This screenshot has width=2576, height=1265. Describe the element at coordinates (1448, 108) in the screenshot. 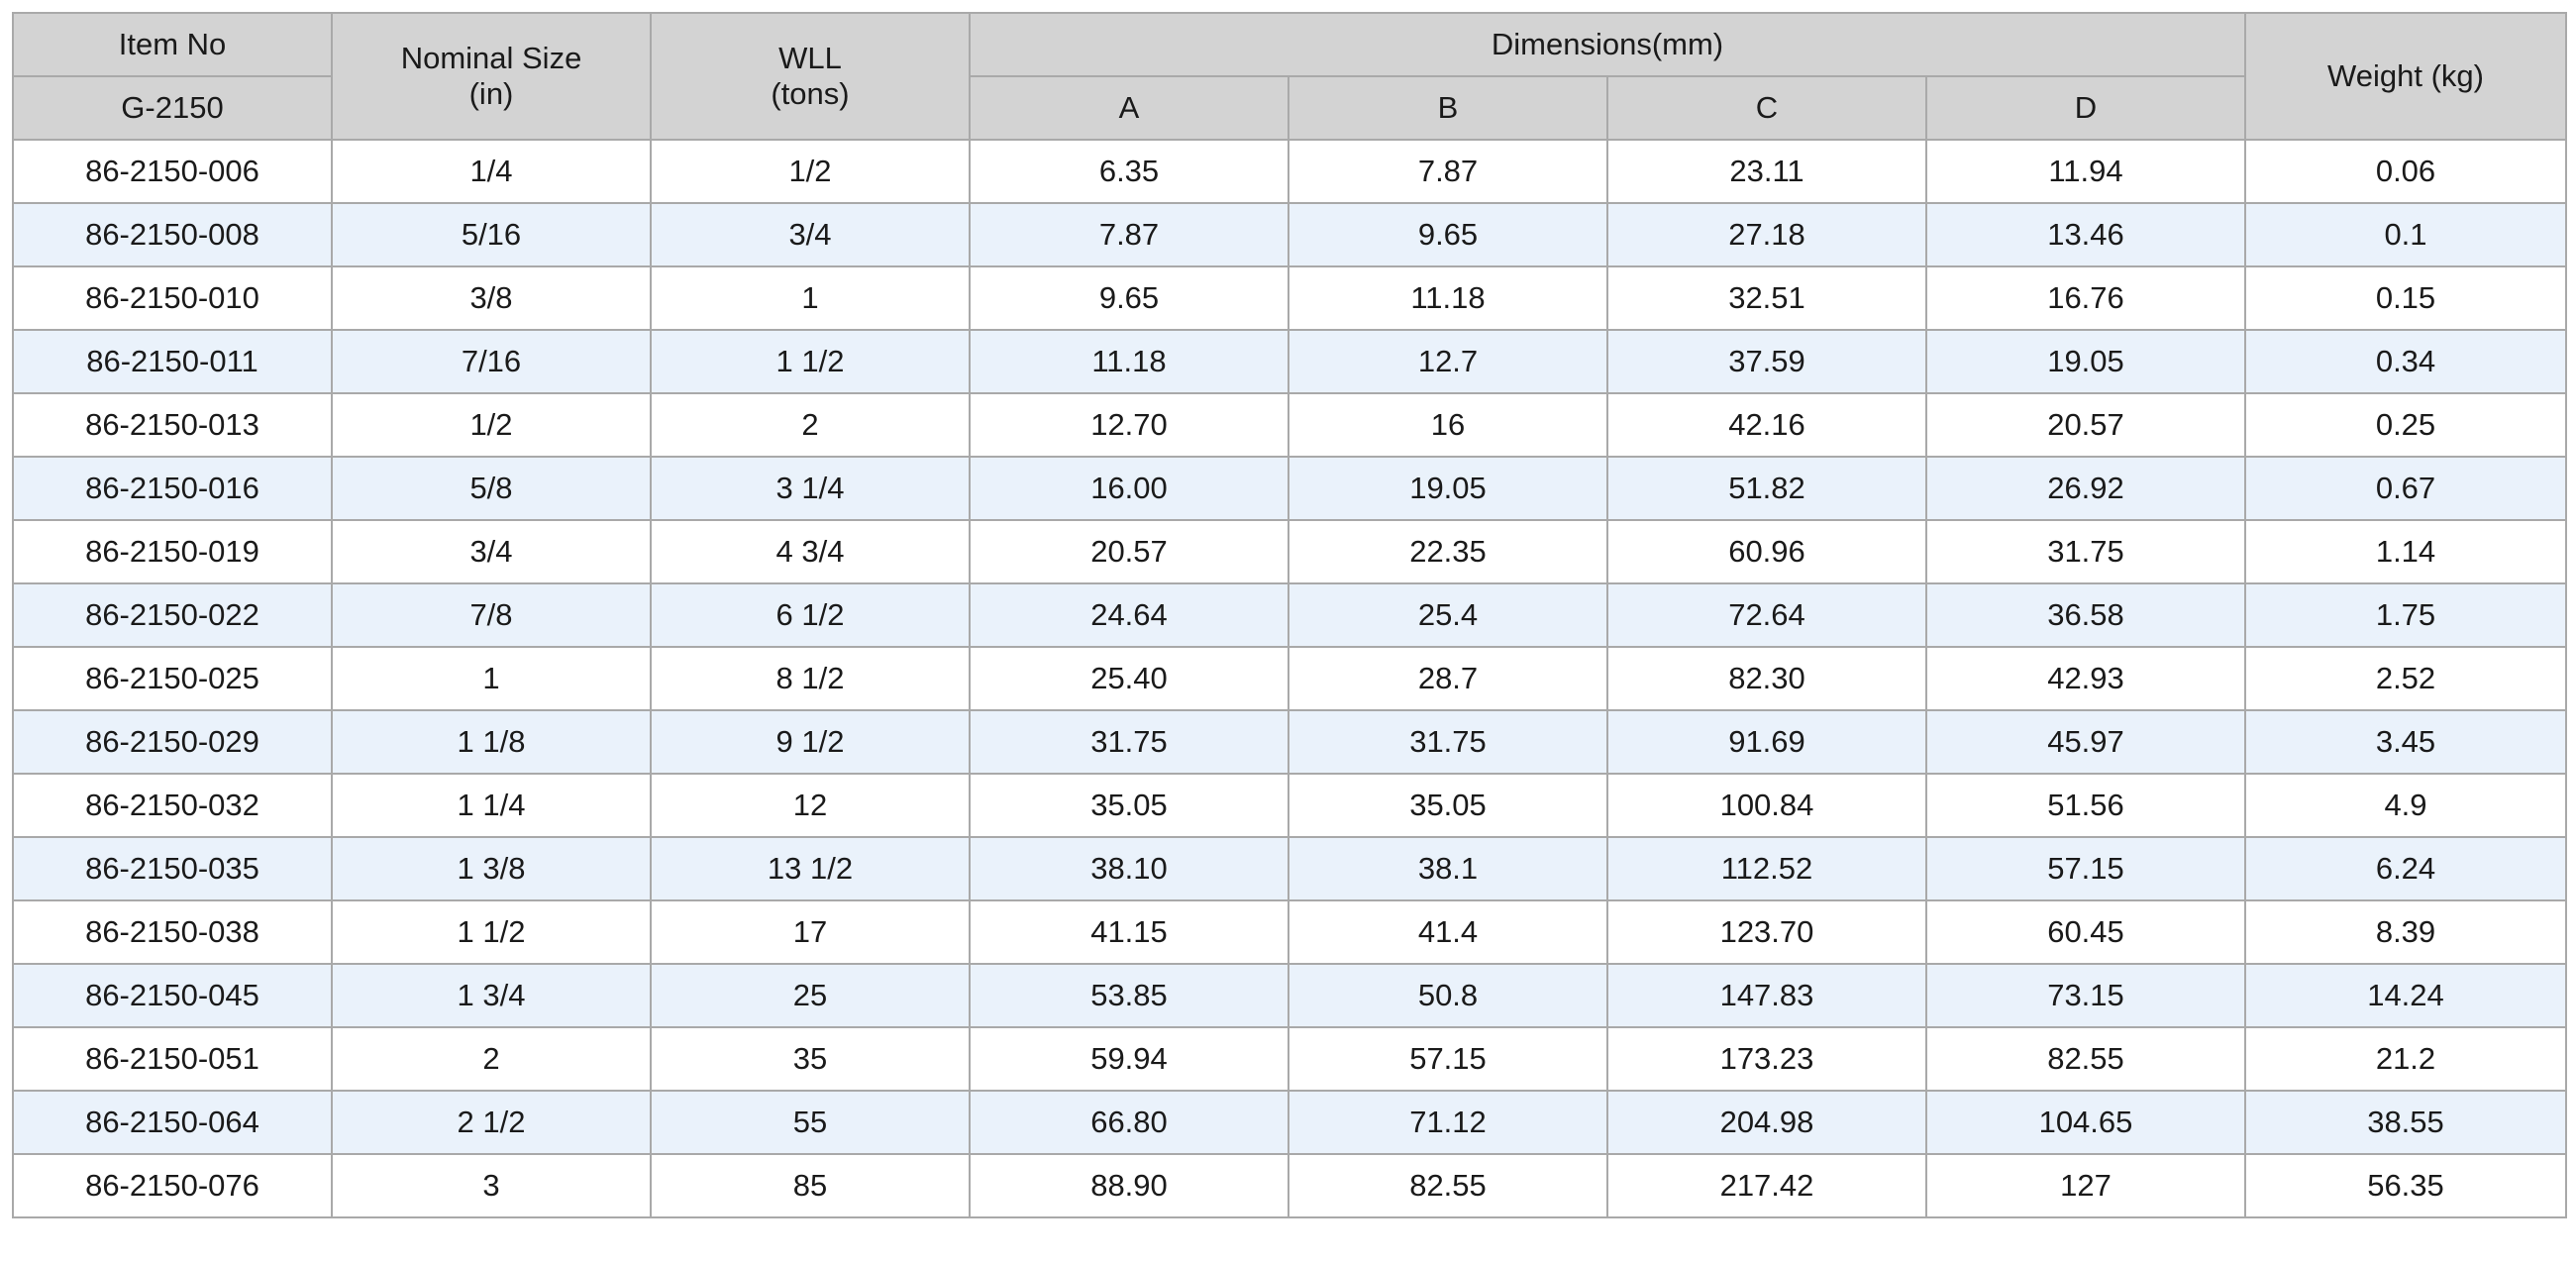

I see `header-dim-b: B` at that location.